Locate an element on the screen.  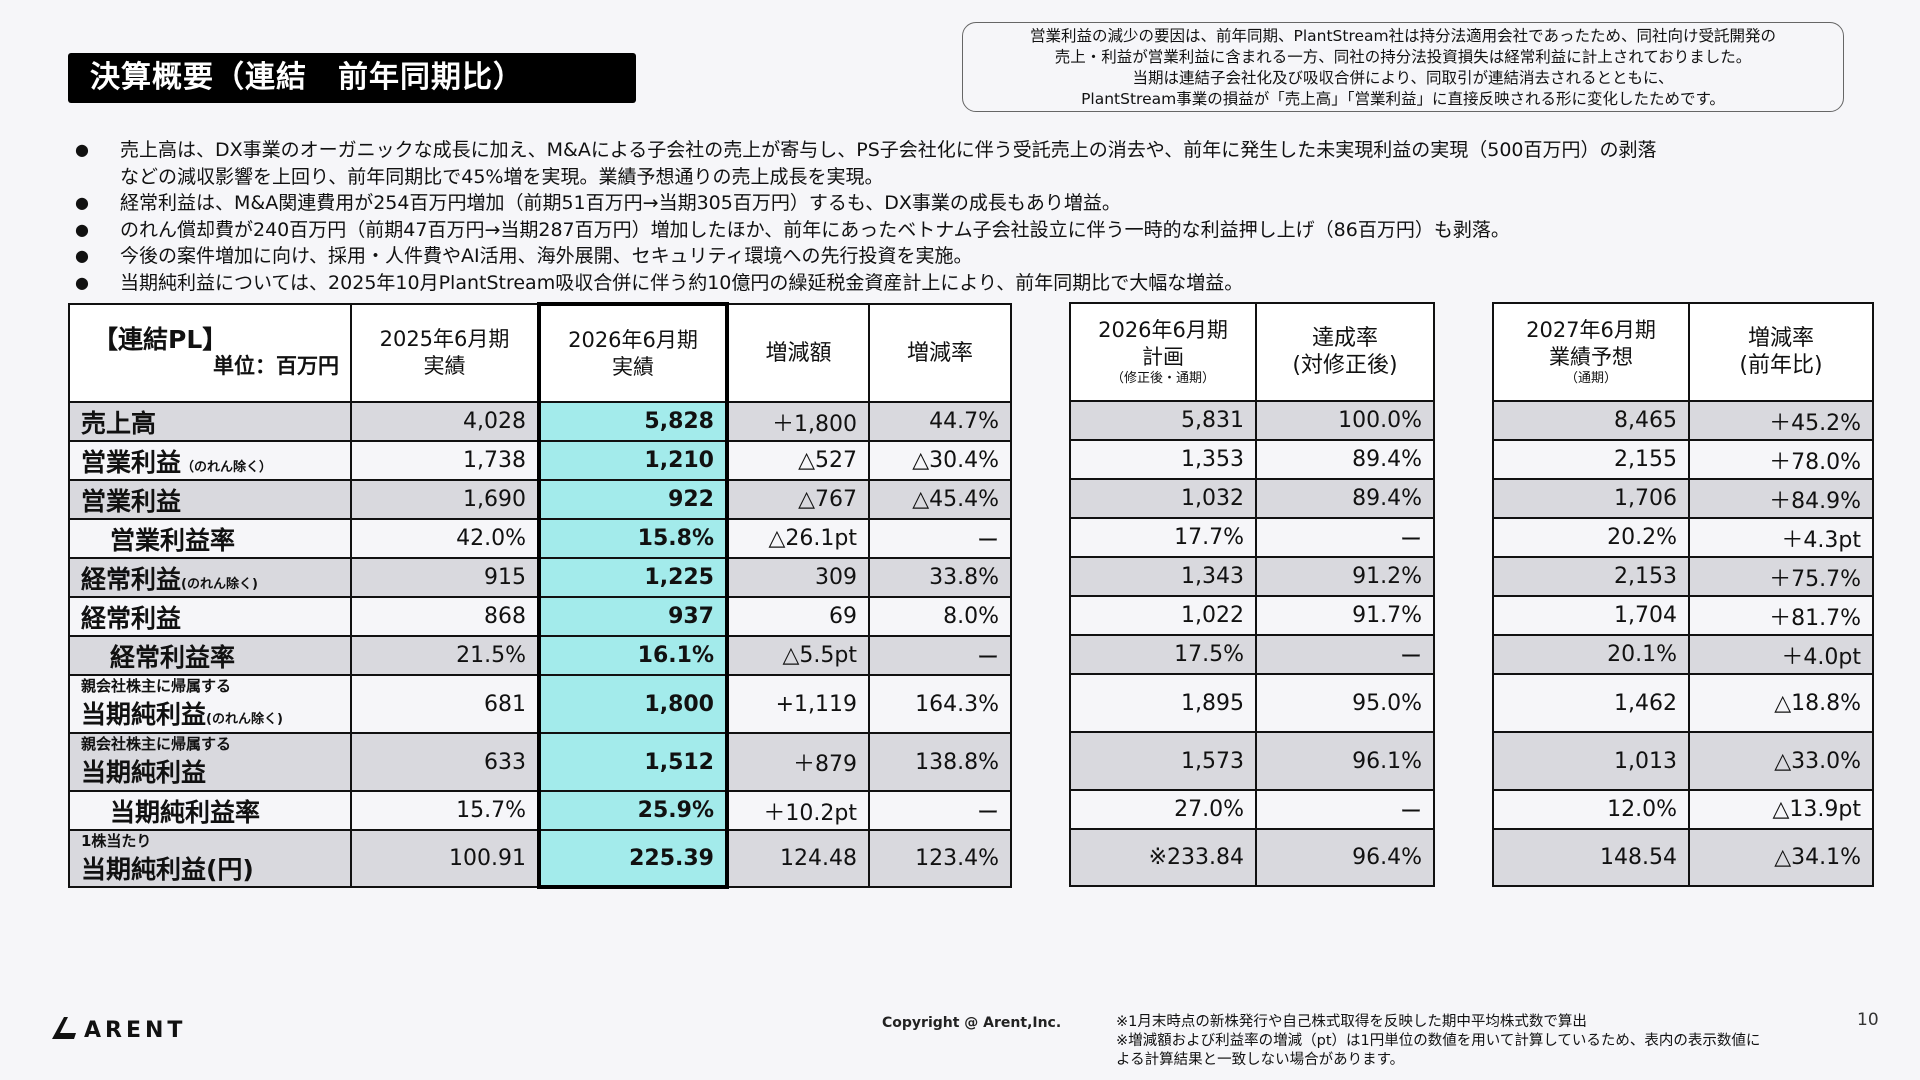
cell-forecast-change: ＋4.0pt is located at coordinates (1781, 654).